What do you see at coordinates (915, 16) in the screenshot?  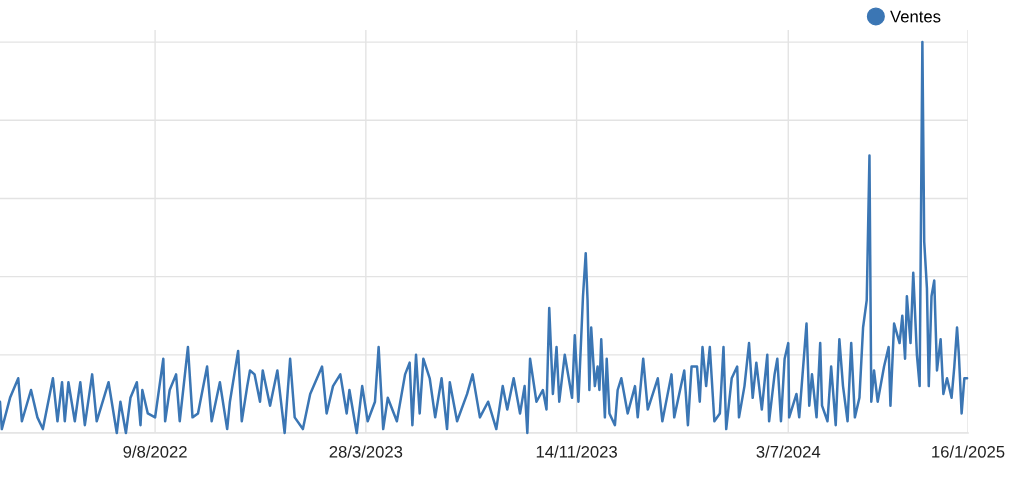 I see `legend-label: Ventes` at bounding box center [915, 16].